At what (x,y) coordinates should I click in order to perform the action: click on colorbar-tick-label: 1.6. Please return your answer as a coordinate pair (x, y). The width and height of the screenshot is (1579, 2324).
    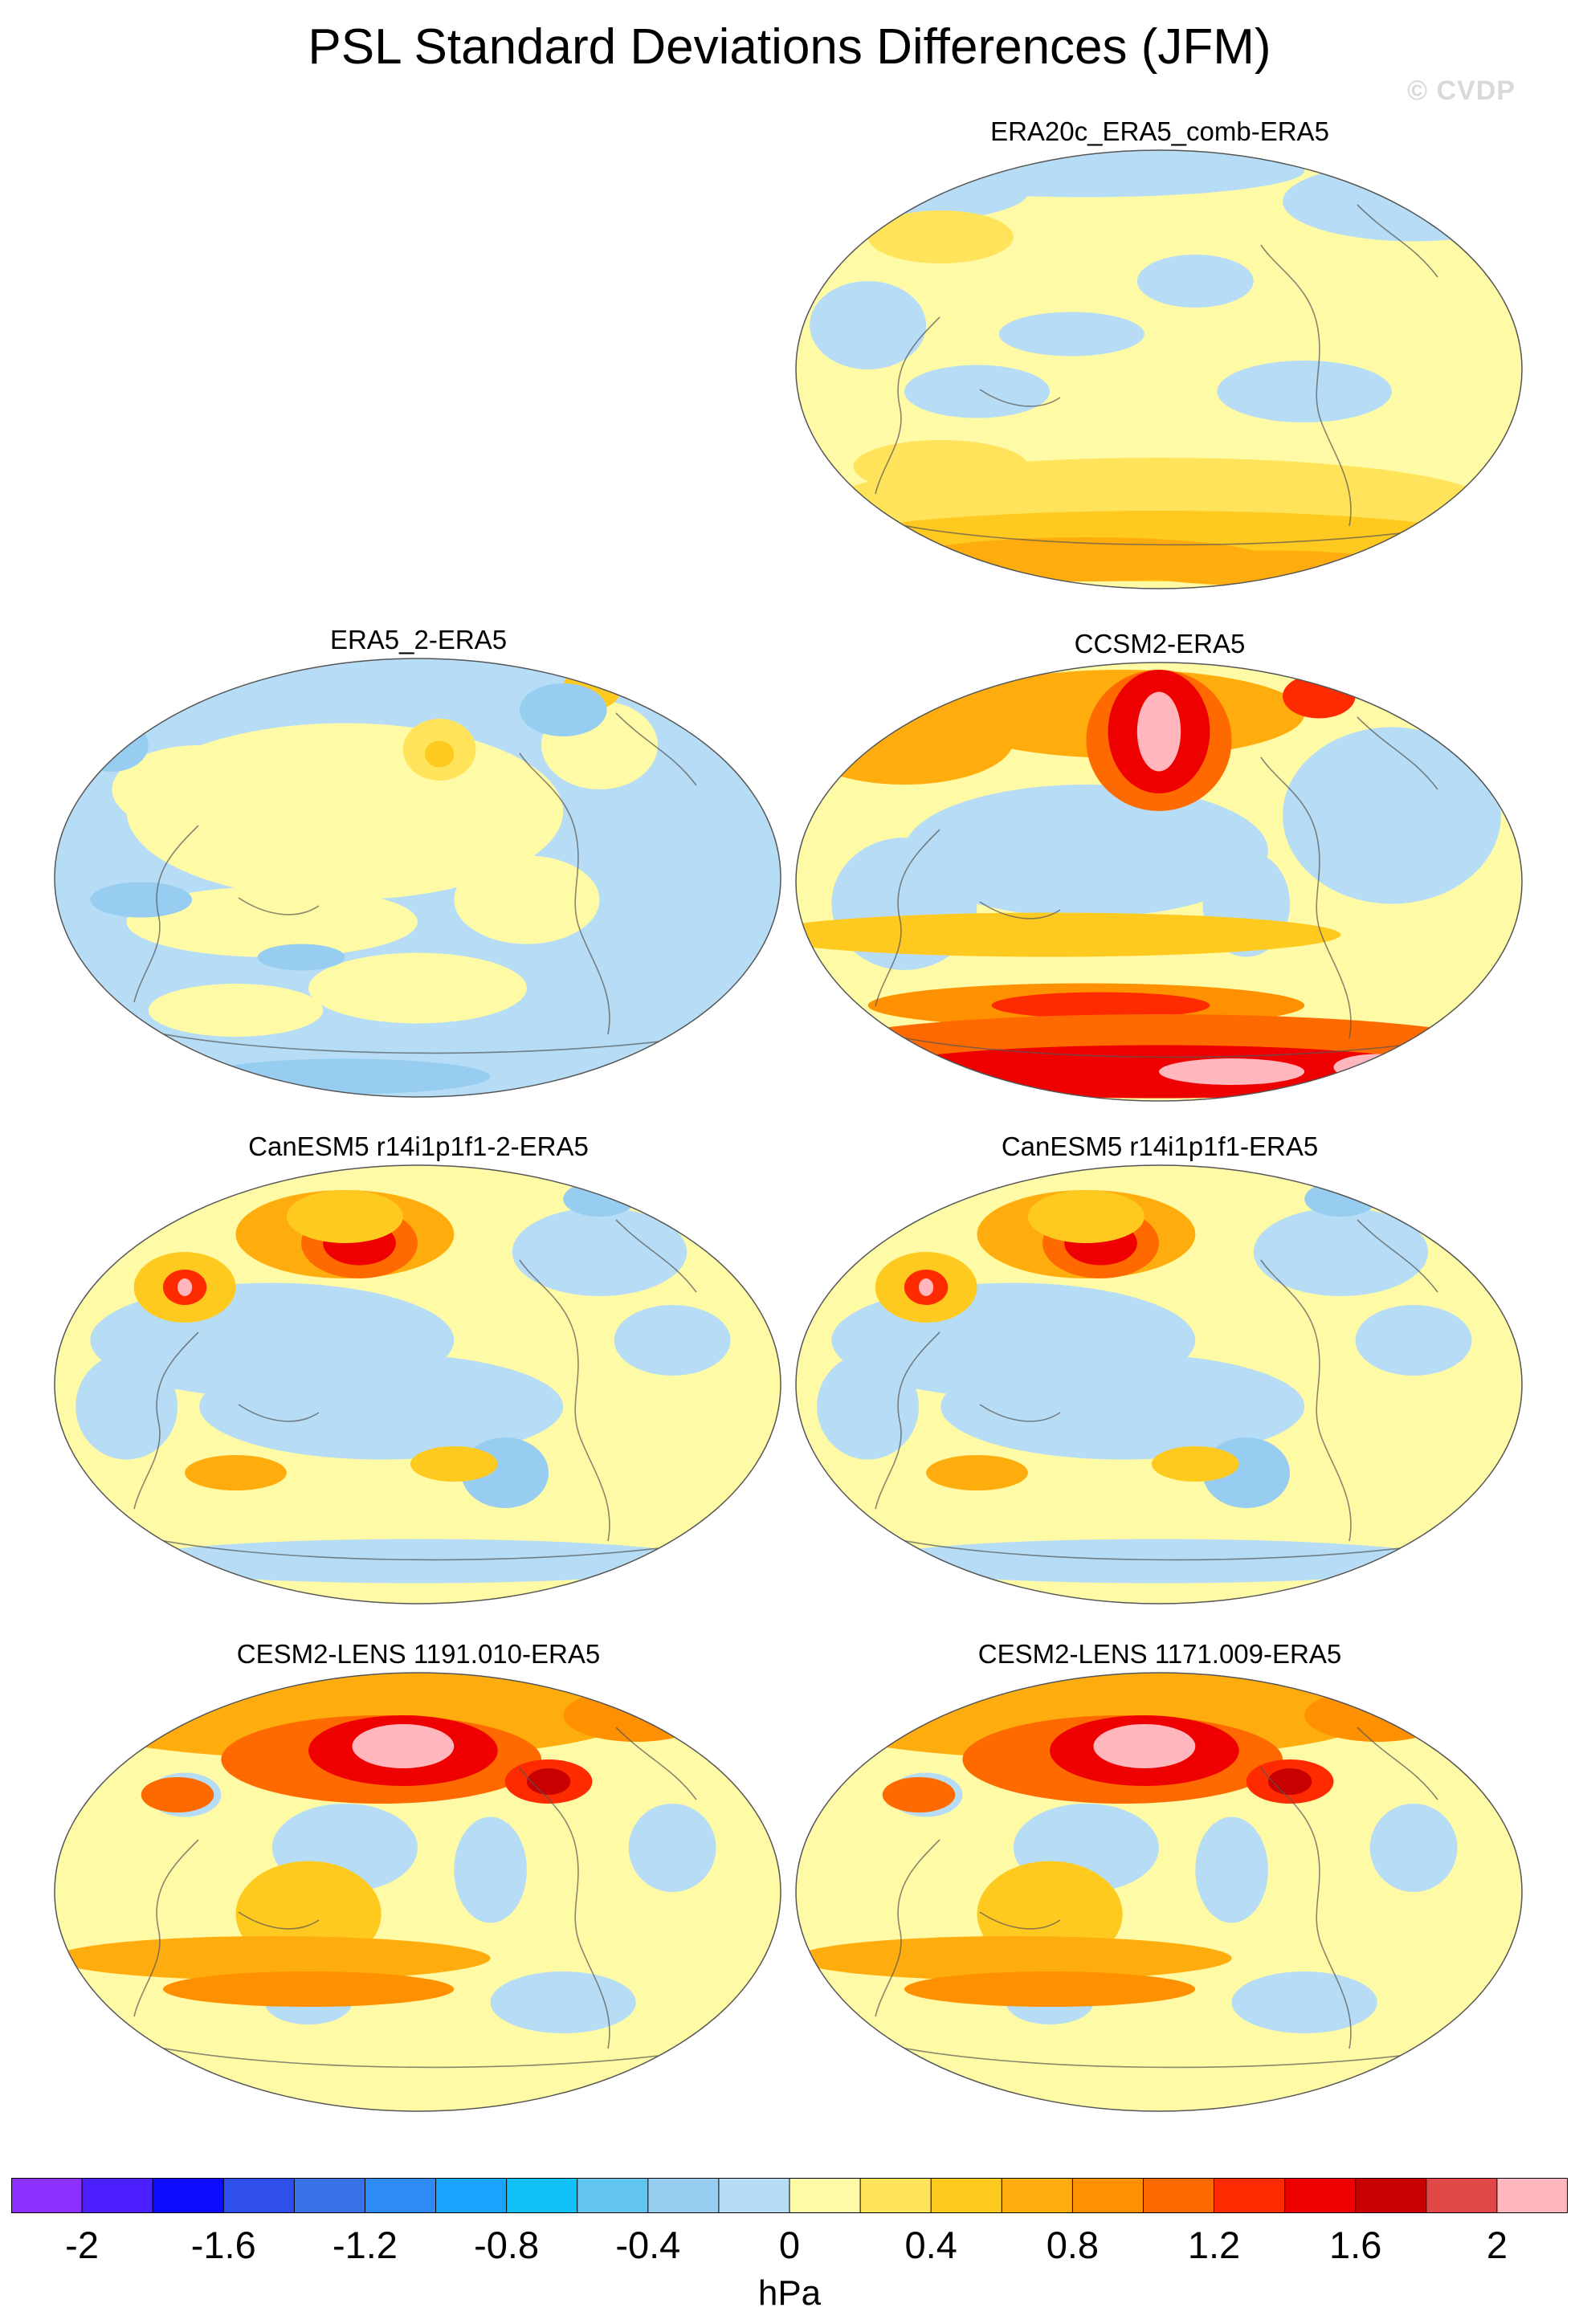
    Looking at the image, I should click on (1355, 2245).